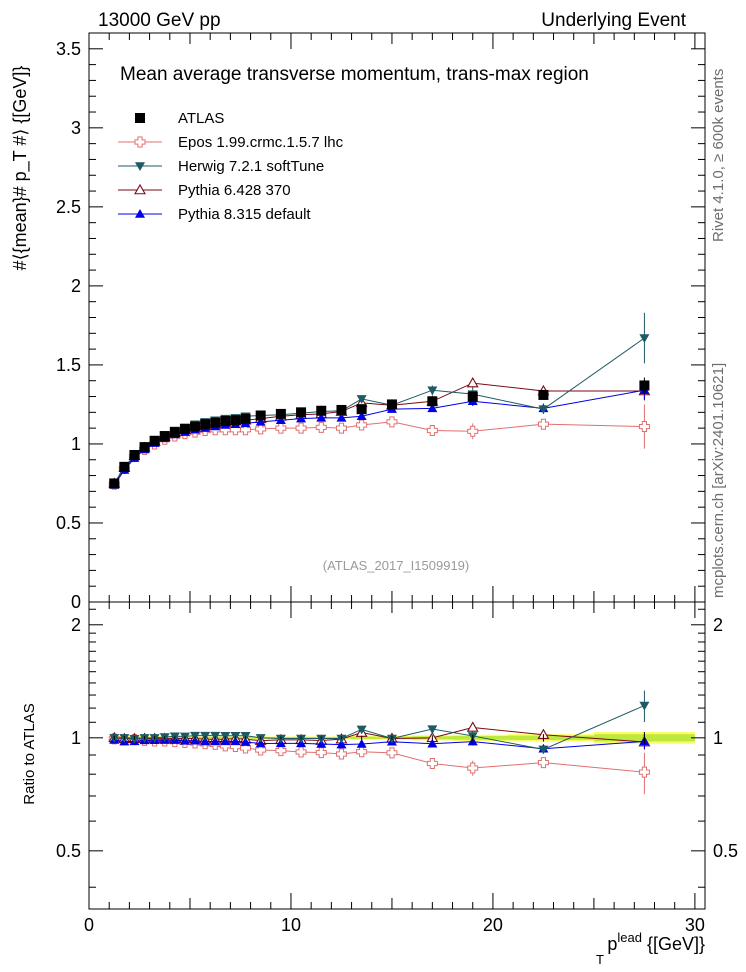  Describe the element at coordinates (76, 625) in the screenshot. I see `ratio-tick-label: 2` at that location.